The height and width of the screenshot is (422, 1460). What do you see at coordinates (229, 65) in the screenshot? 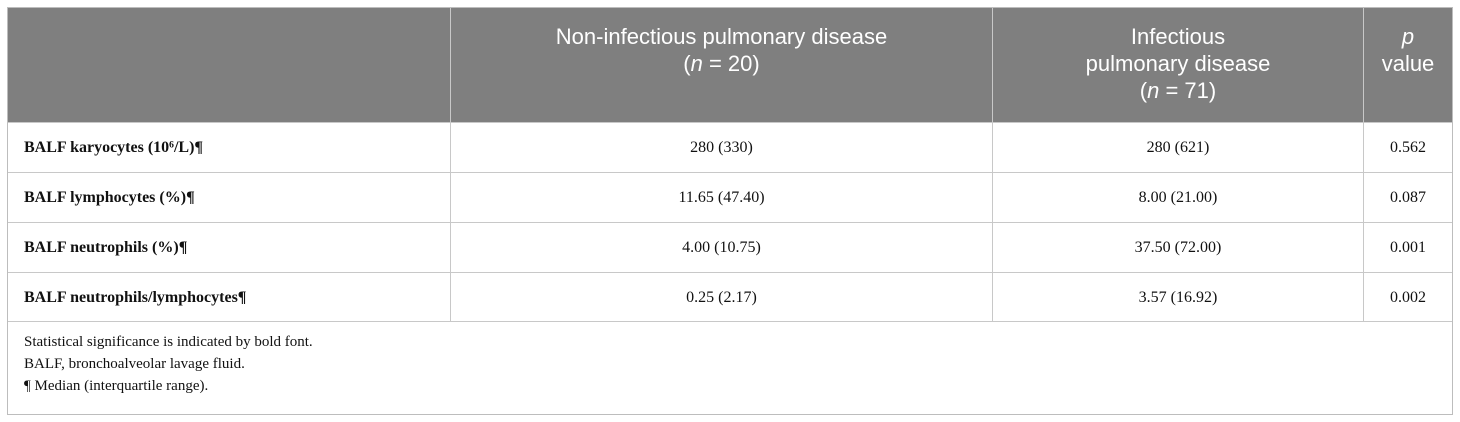
I see `header-cell` at bounding box center [229, 65].